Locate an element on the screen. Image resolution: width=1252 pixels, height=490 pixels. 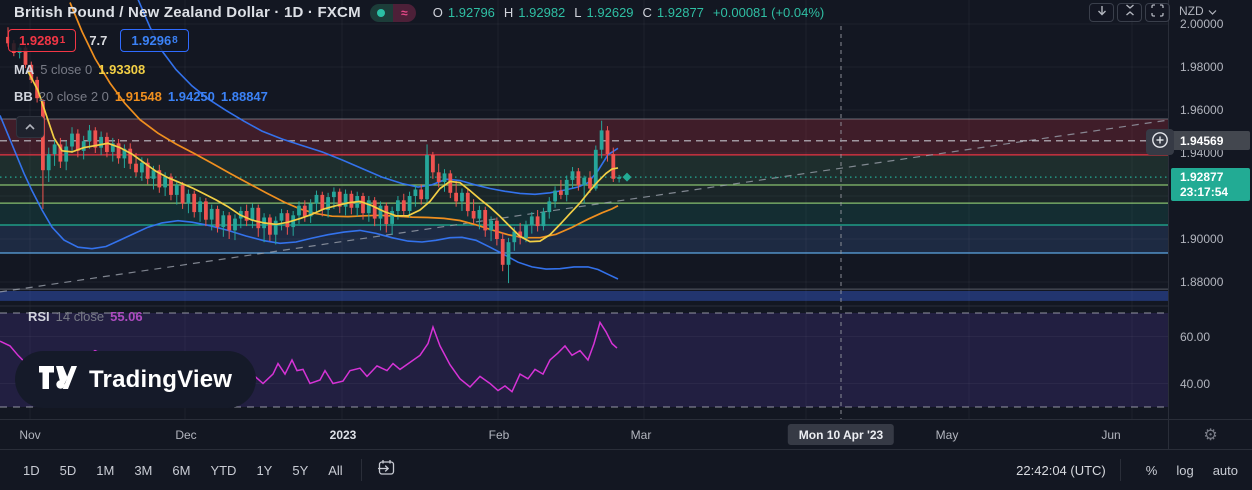
range-button-6M: 6M is located at coordinates (181, 470).